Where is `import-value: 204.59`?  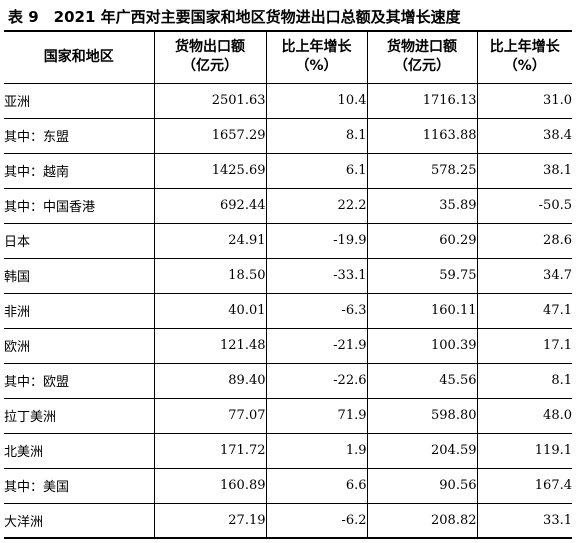
import-value: 204.59 is located at coordinates (421, 451).